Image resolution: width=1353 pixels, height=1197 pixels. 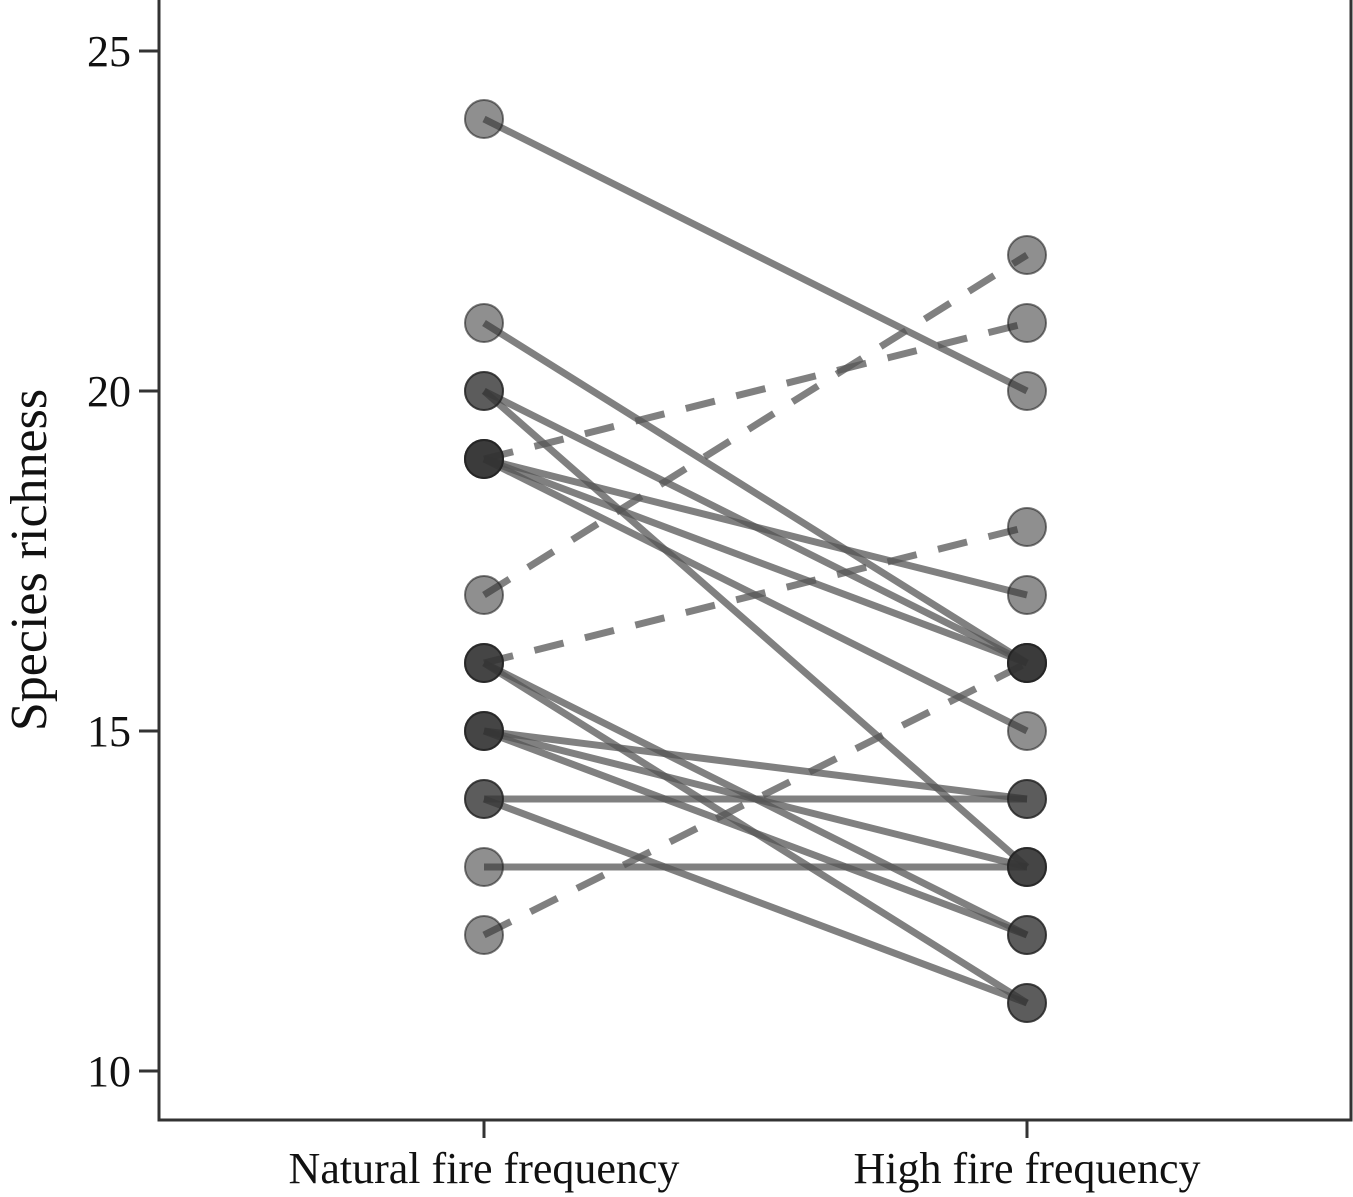 What do you see at coordinates (109, 51) in the screenshot?
I see `y-tick-label: 25` at bounding box center [109, 51].